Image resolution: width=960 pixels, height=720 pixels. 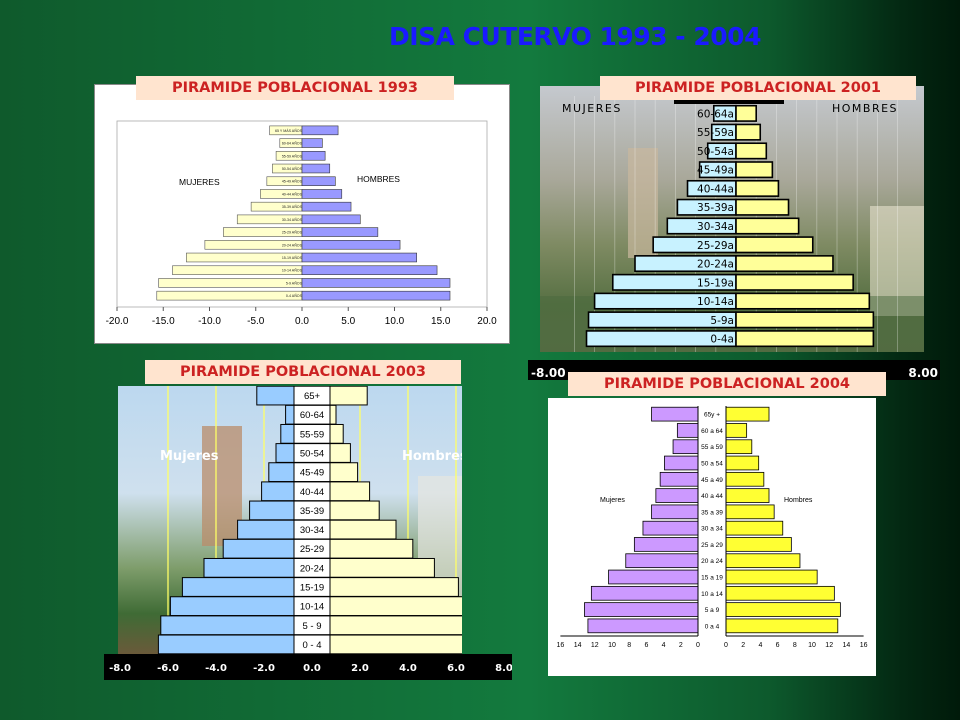 I want to click on x-tick-label: -8.00, so click(x=548, y=373).